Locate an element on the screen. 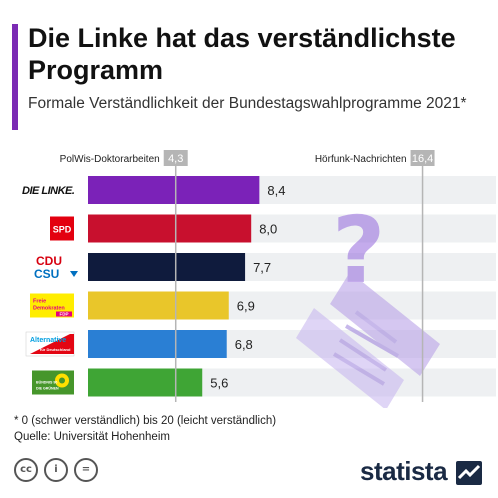 This screenshot has height=498, width=498. source-note: Quelle: Universität Hohenheim is located at coordinates (92, 437).